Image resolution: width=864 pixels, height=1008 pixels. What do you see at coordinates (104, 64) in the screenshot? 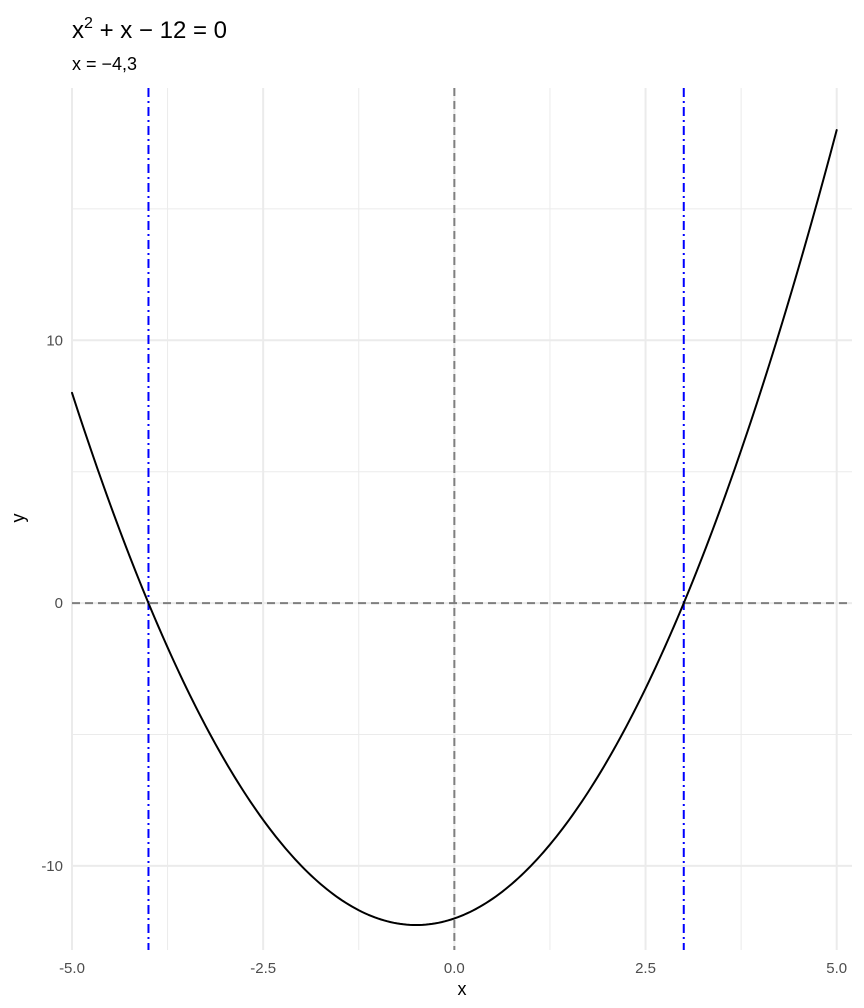
I see `chart-subtitle: x = −4,3` at bounding box center [104, 64].